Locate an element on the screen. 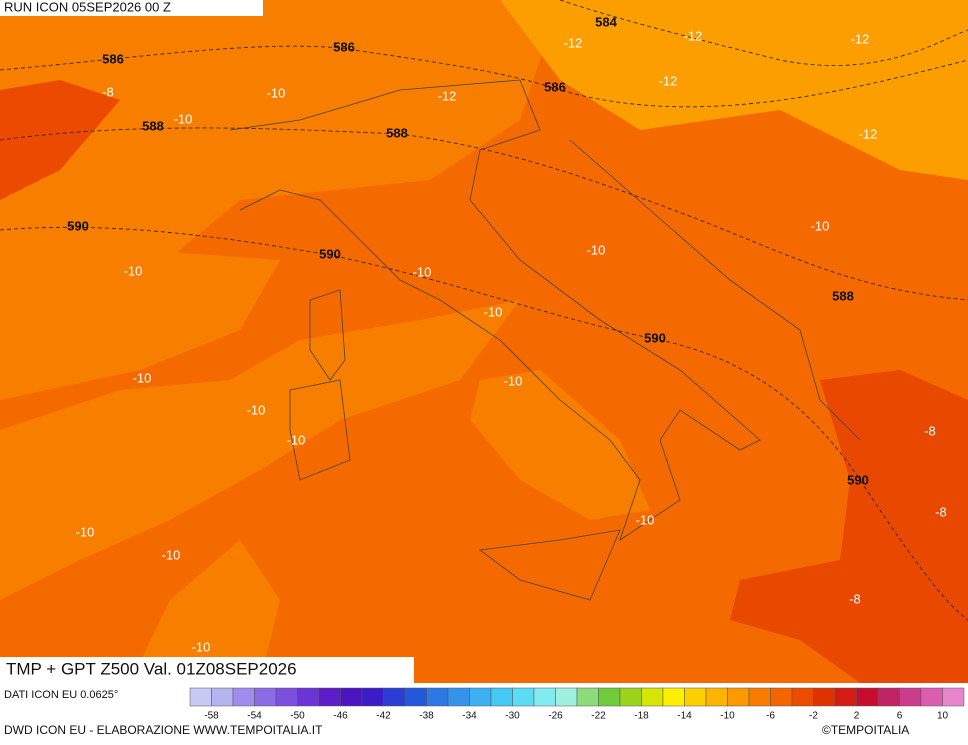 The image size is (968, 745). data-source: DATI ICON EU 0.0625° is located at coordinates (61, 695).